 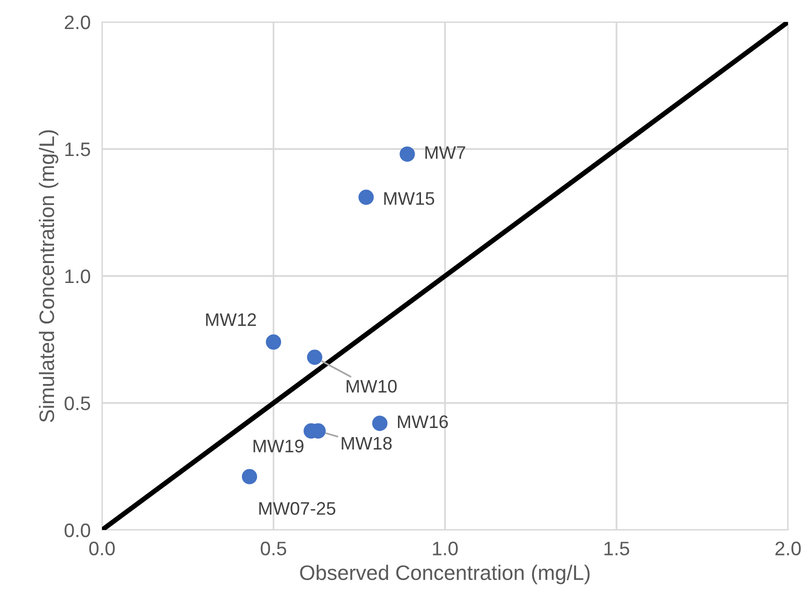 I want to click on annotation: MW18, so click(x=367, y=443).